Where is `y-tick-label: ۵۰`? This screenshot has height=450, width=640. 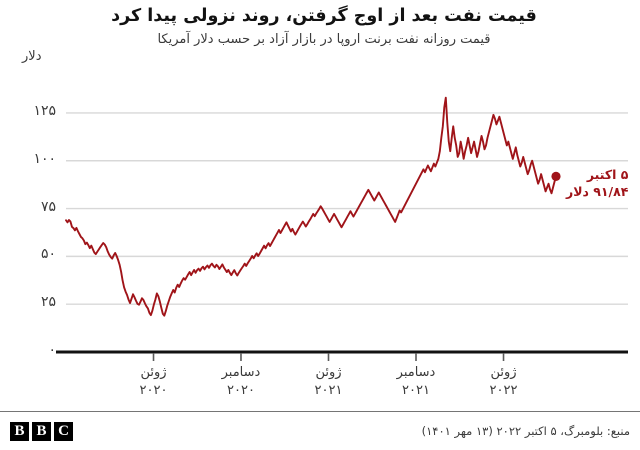
y-tick-label: ۵۰ is located at coordinates (48, 254).